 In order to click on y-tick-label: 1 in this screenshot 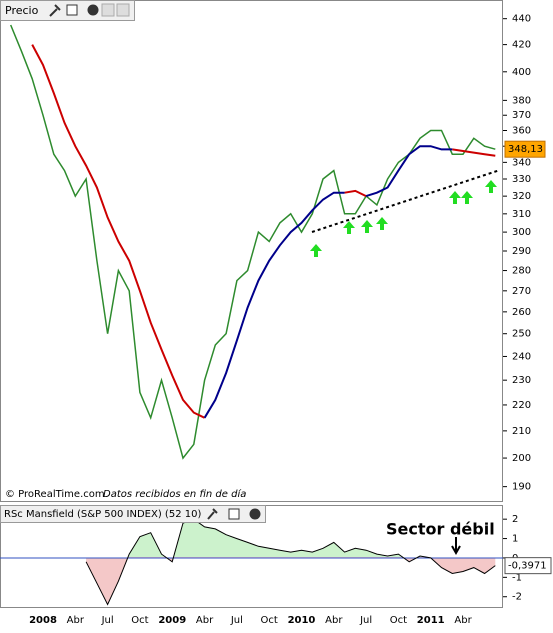, I will do `click(515, 539)`.